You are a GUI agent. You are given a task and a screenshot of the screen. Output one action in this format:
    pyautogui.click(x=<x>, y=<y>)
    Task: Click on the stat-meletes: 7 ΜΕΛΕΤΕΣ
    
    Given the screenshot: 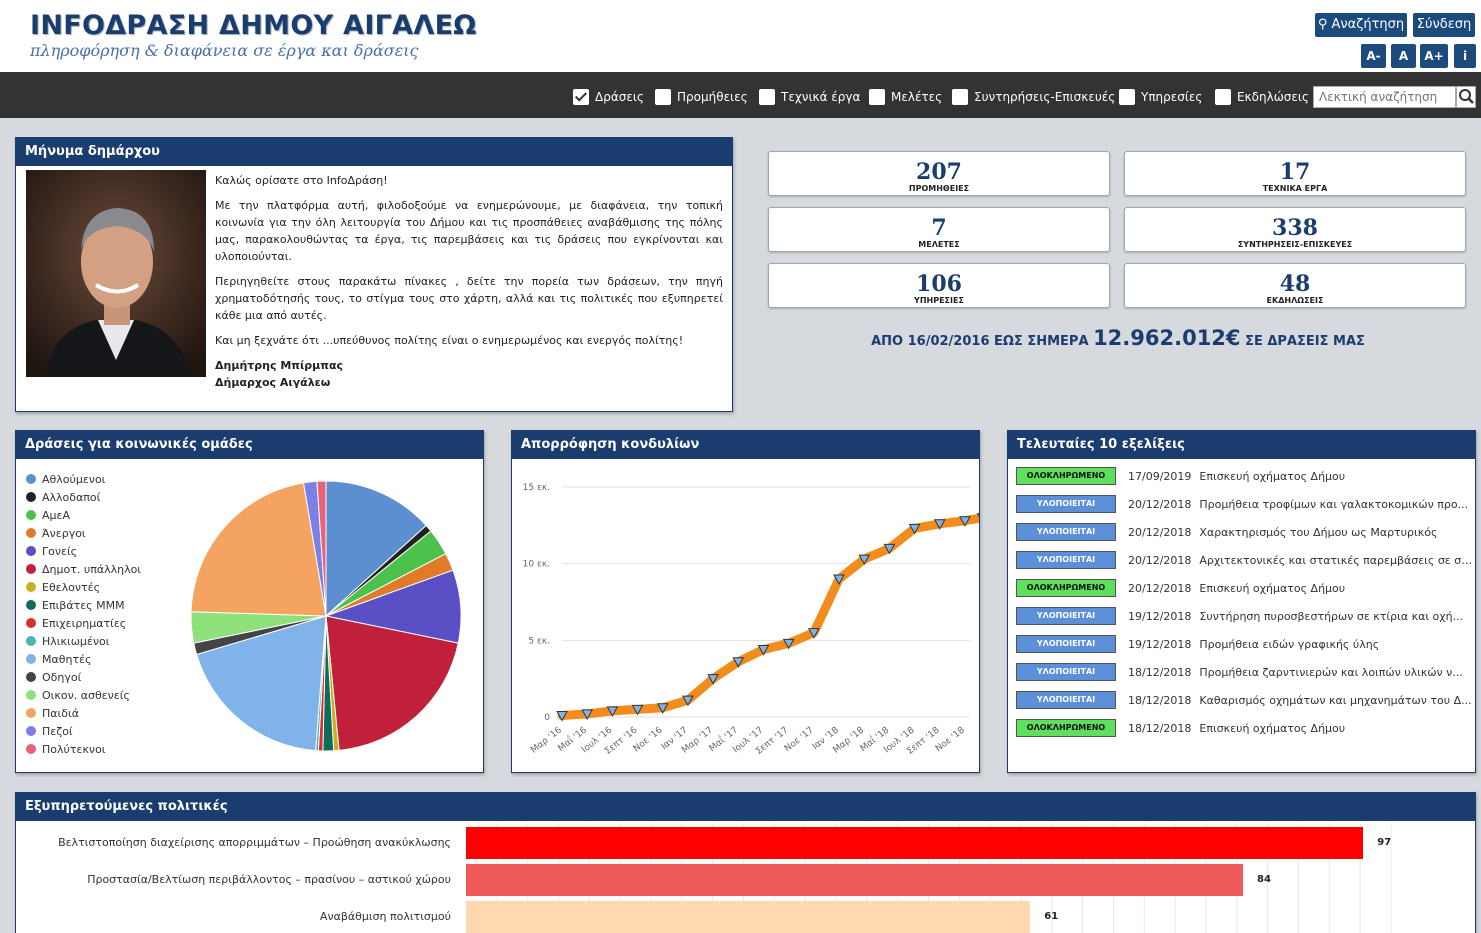 What is the action you would take?
    pyautogui.click(x=939, y=229)
    